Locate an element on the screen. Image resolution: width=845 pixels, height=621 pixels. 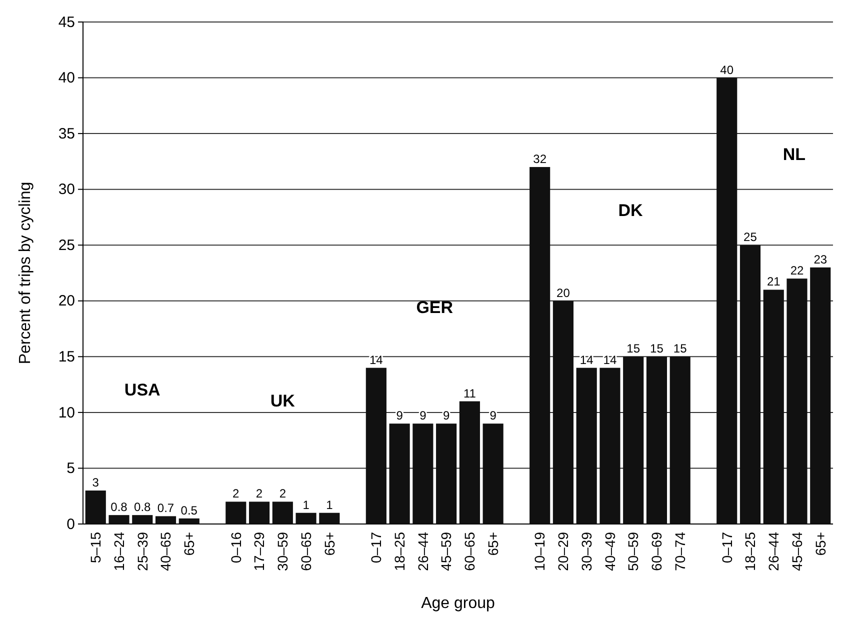
x-tick-label: 0–16 is located at coordinates (236, 548).